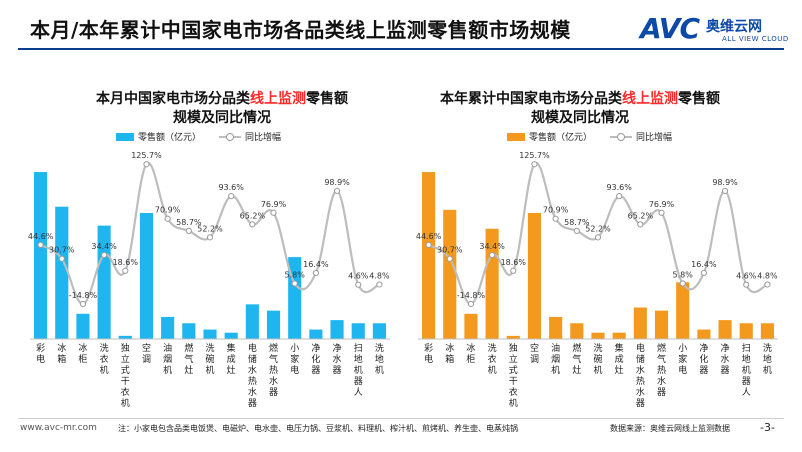 The image size is (802, 452). What do you see at coordinates (337, 182) in the screenshot?
I see `left-growth-label-14: 98.9%` at bounding box center [337, 182].